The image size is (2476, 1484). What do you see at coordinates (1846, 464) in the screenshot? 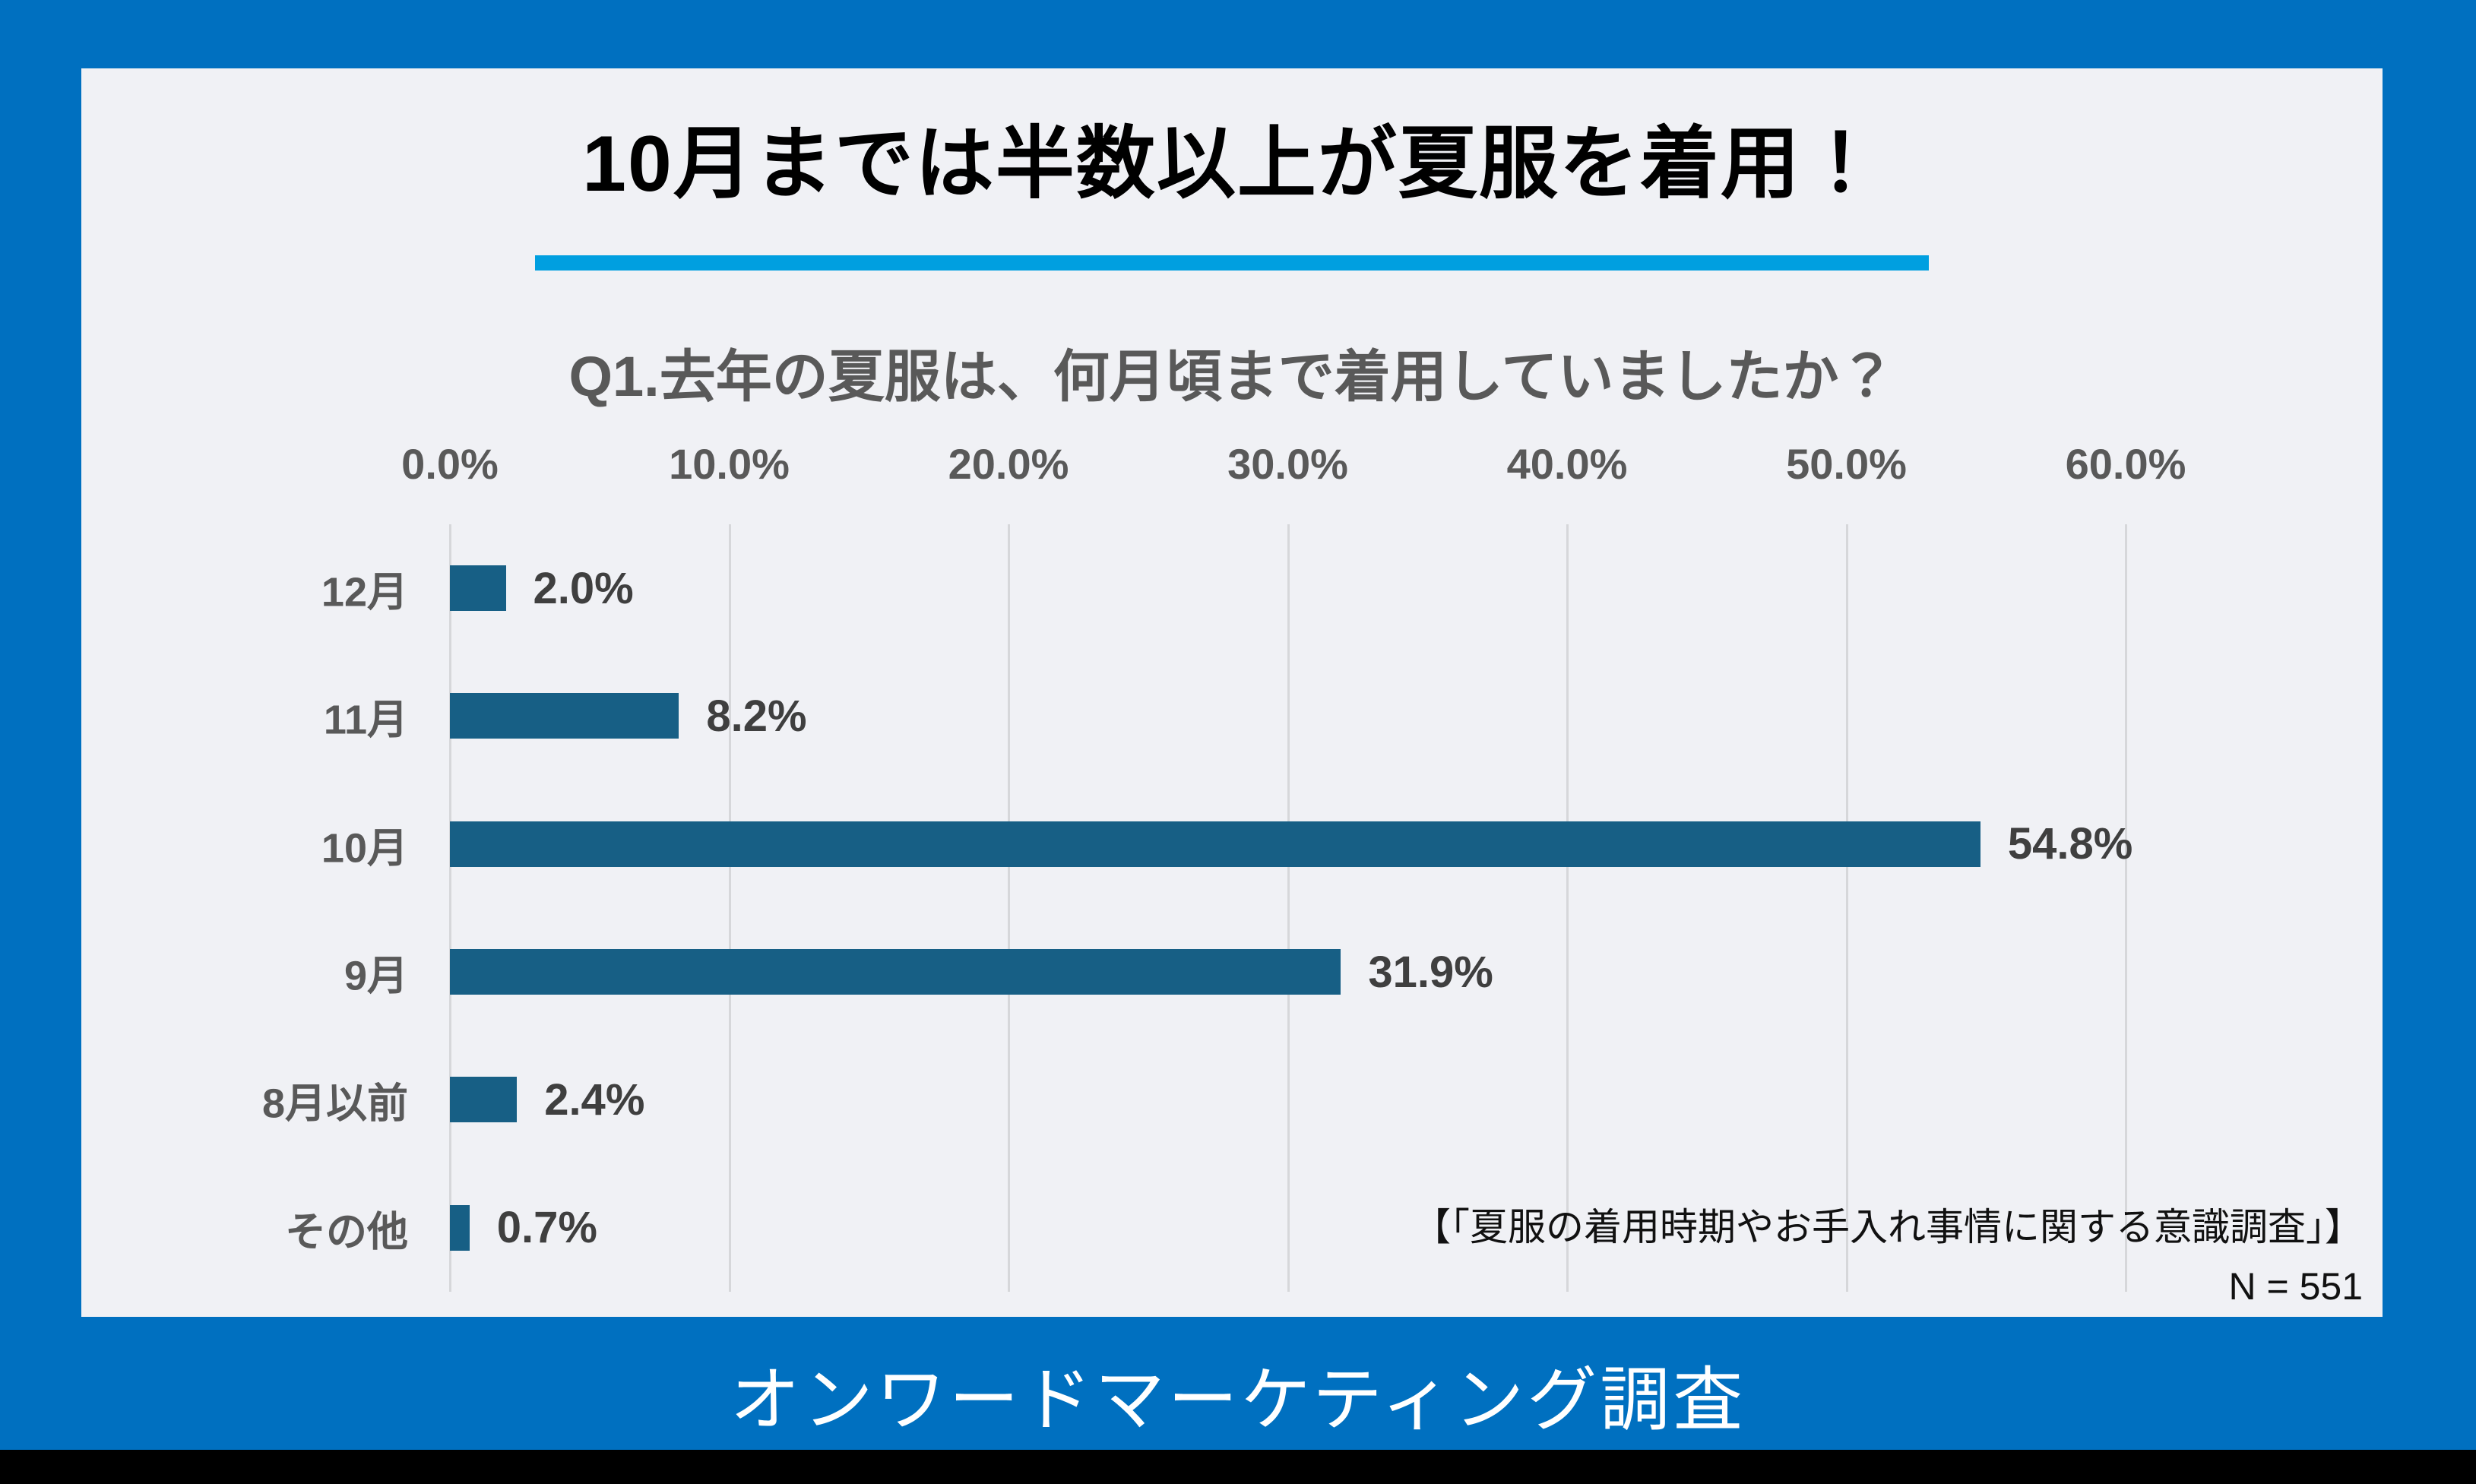
I see `axis-tick-label: 50.0%` at bounding box center [1846, 464].